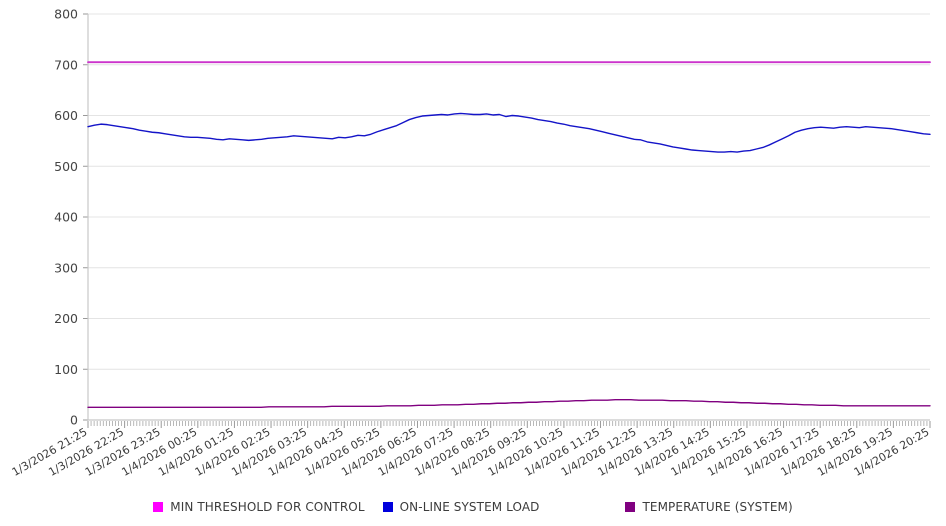 This screenshot has width=946, height=526. I want to click on legend-swatch-system-load, so click(387, 507).